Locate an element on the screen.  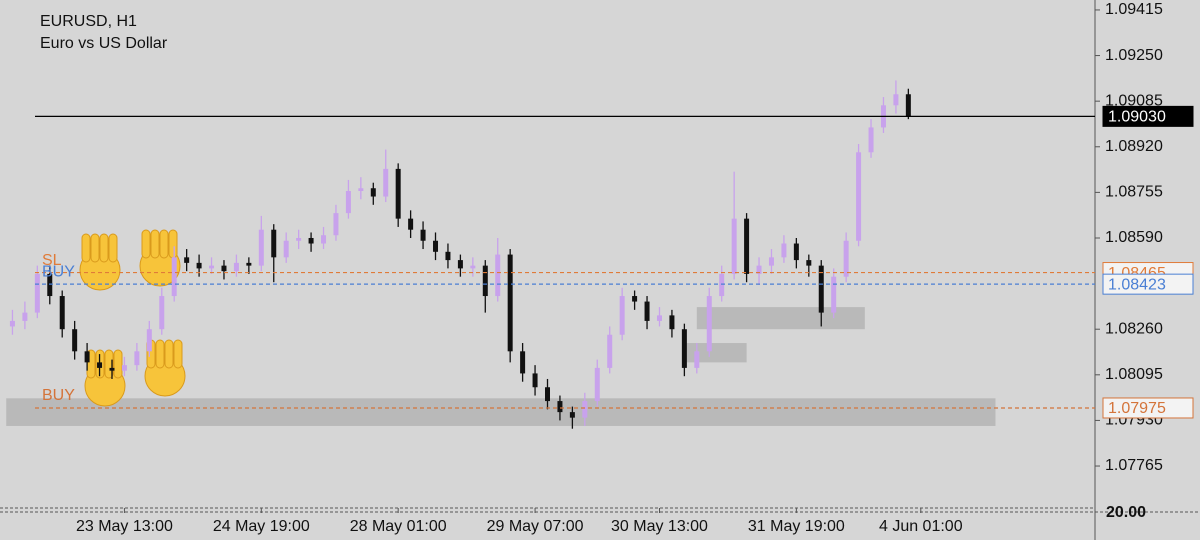
x-tick-label: 23 May 13:00 is located at coordinates (124, 526).